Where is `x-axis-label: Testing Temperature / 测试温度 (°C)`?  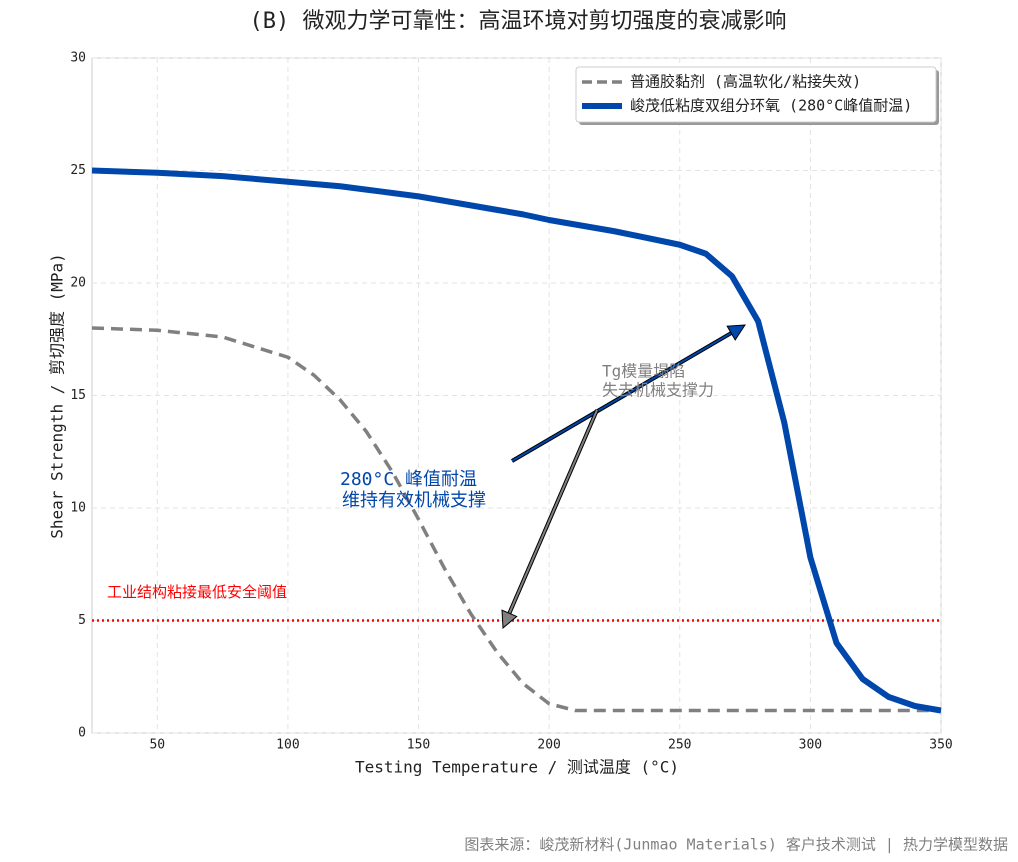 x-axis-label: Testing Temperature / 测试温度 (°C) is located at coordinates (517, 767).